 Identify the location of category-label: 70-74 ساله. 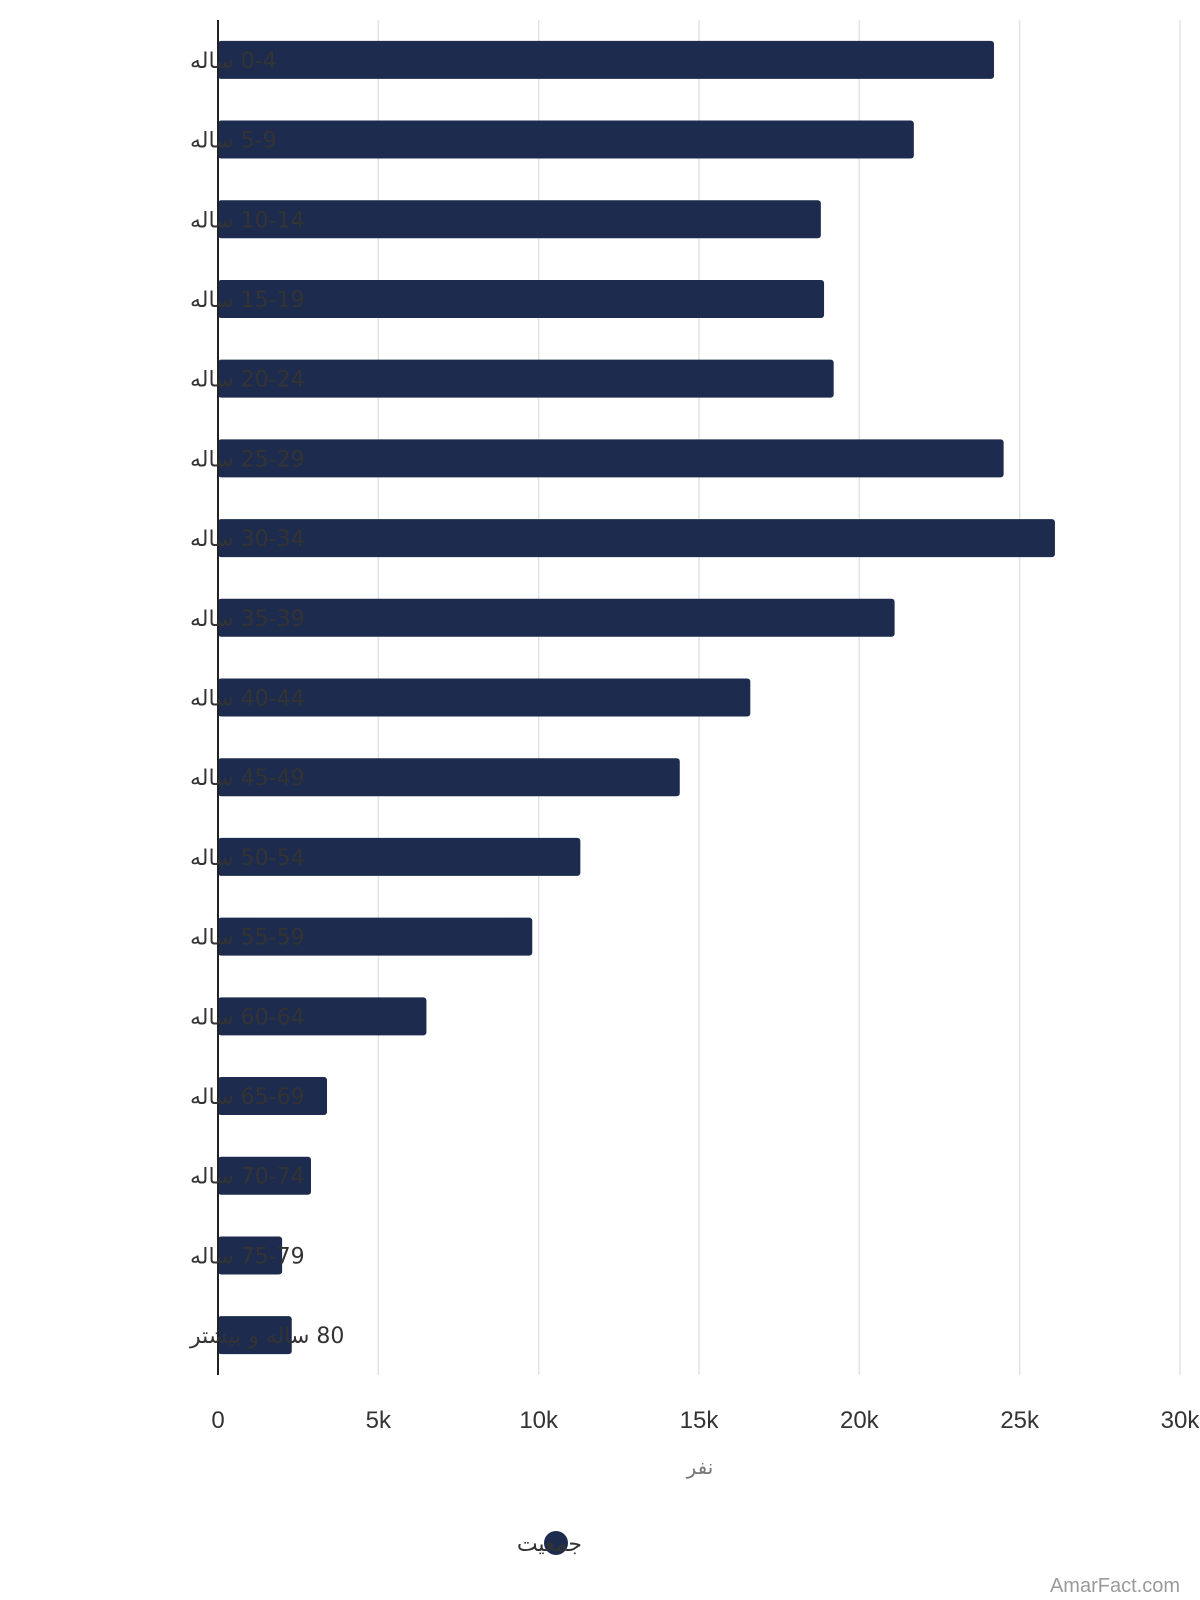
(247, 1177).